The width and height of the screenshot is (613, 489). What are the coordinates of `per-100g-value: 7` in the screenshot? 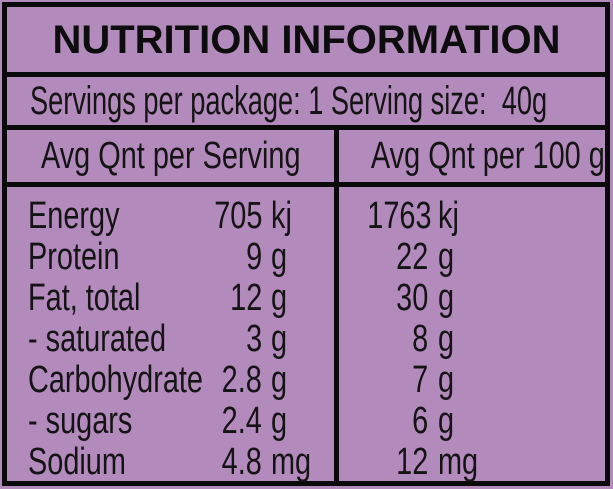 It's located at (419, 380).